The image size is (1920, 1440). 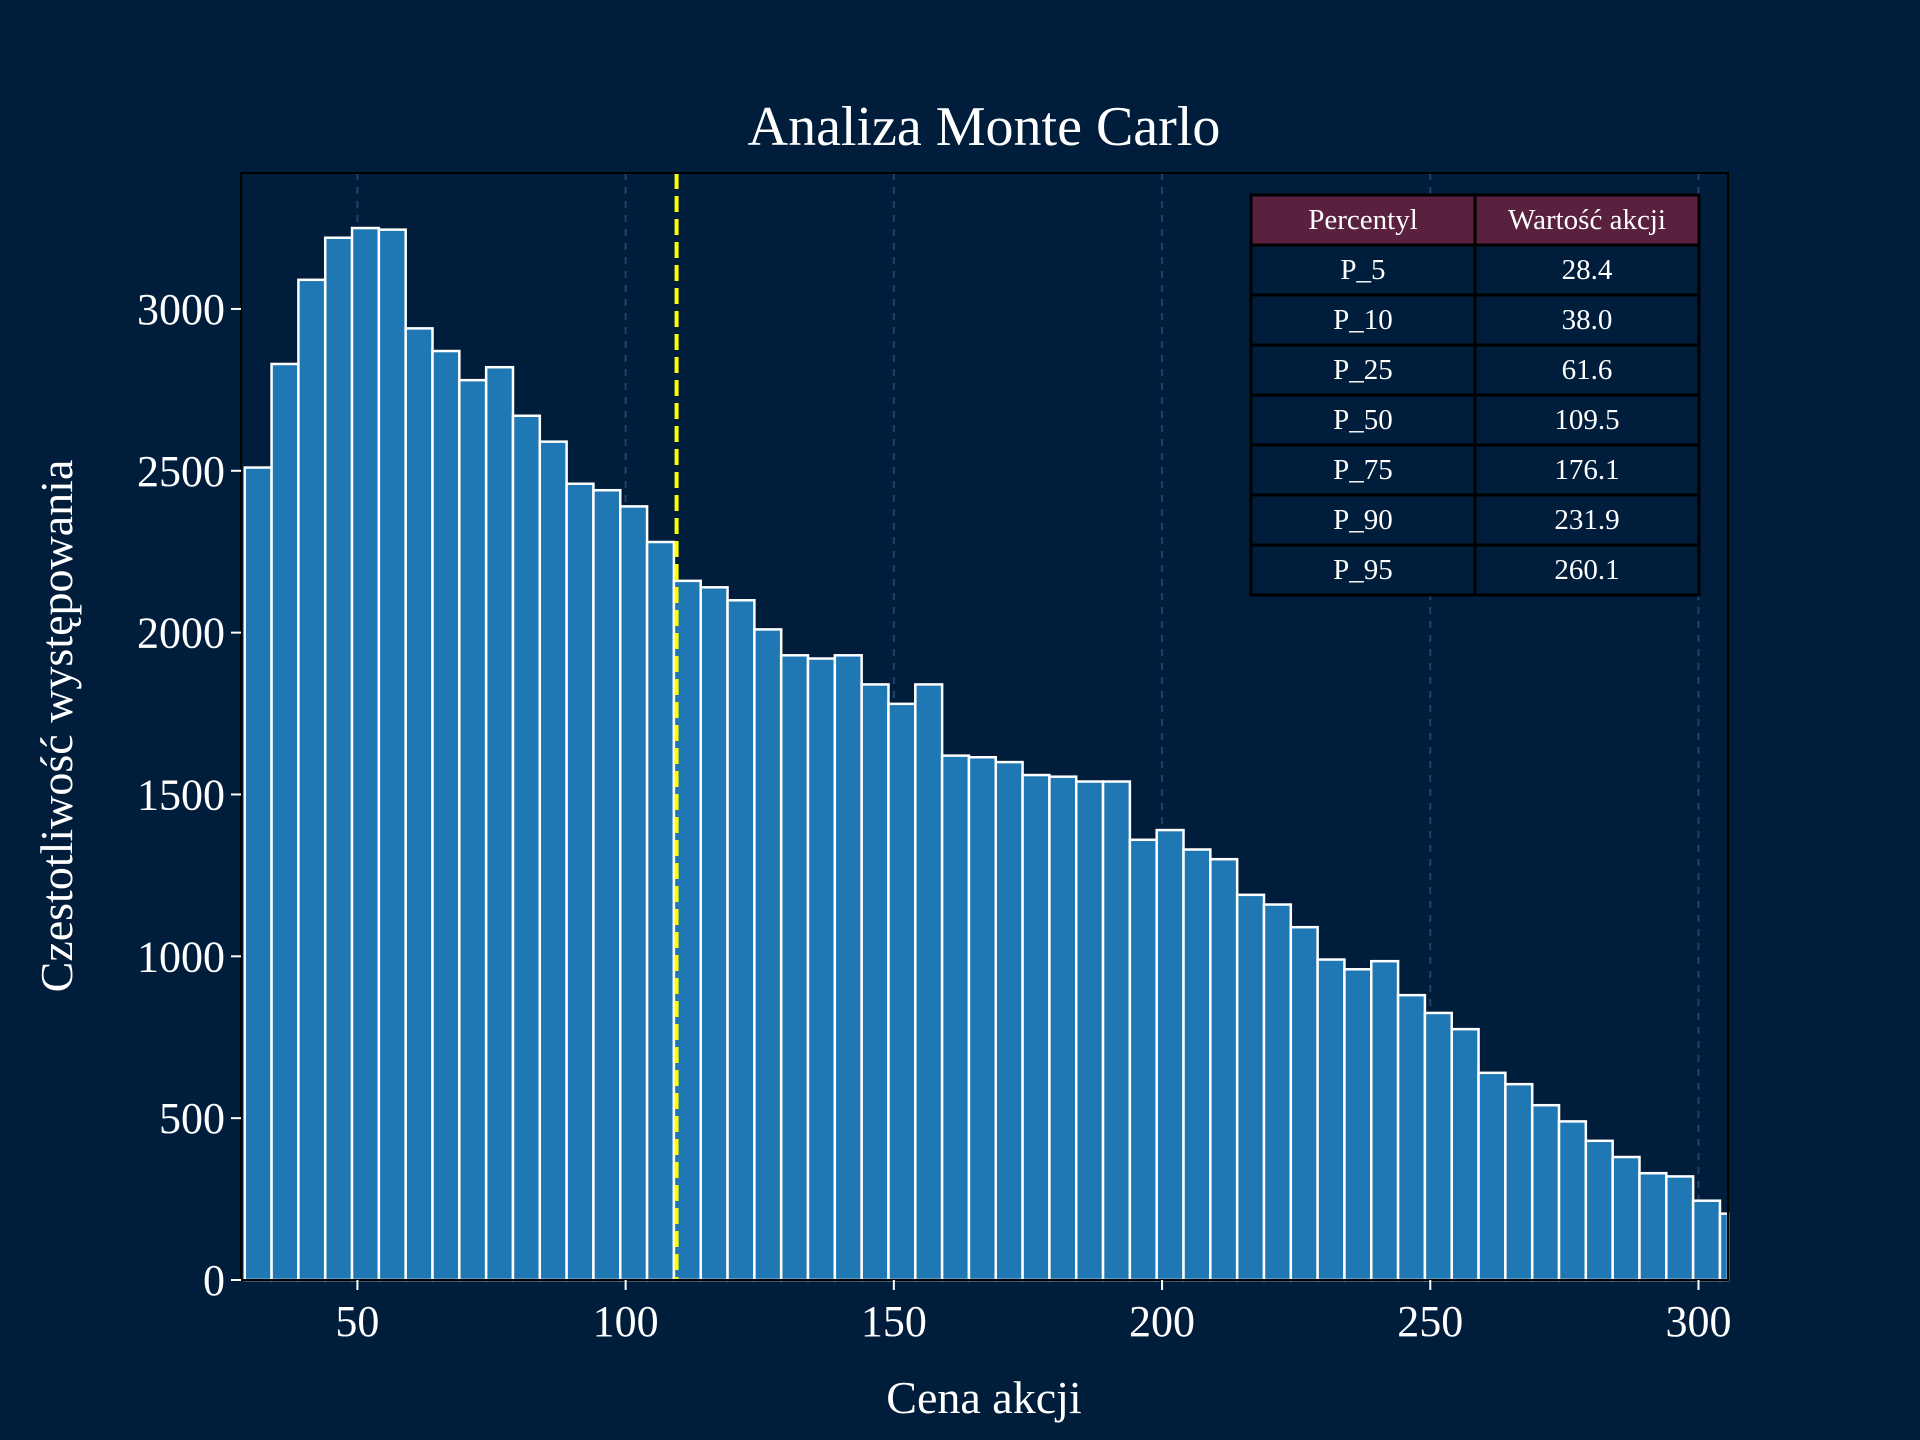 I want to click on table-cell-text: P_25, so click(x=1363, y=370).